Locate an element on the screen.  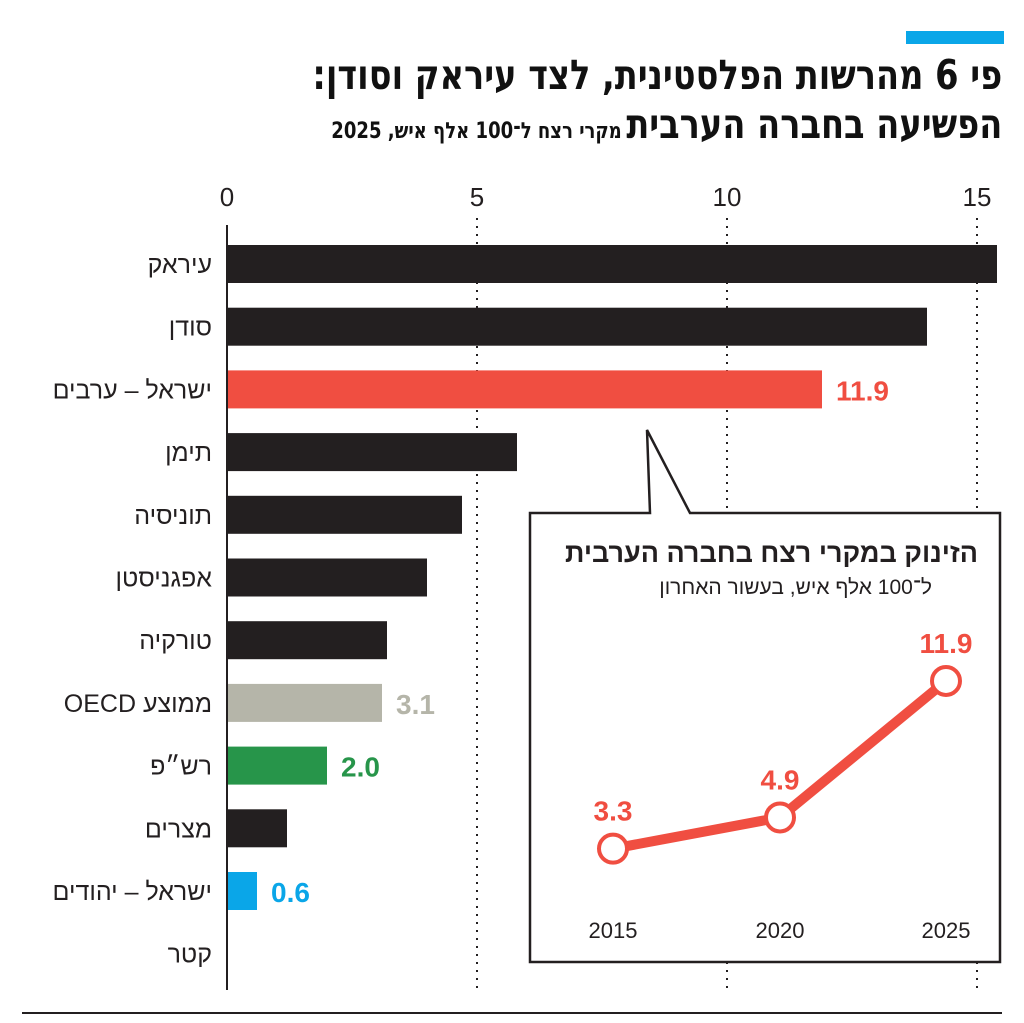
inset-subtitle: ל־100 אלף איש, בעשור האחרון is located at coordinates (795, 587).